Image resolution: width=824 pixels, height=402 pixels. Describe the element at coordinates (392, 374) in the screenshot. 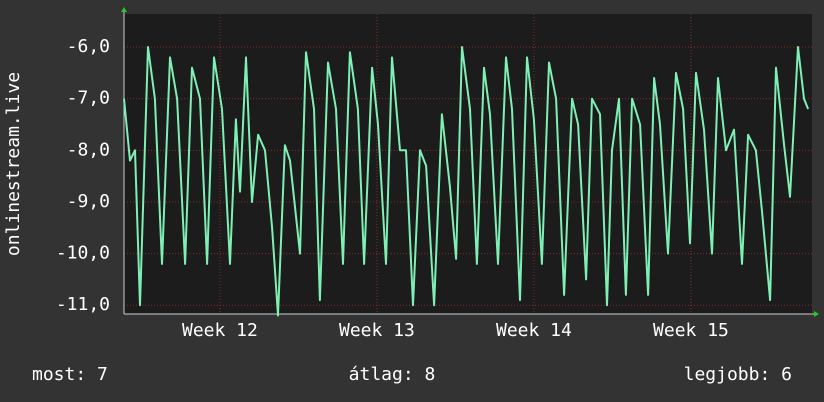

I see `footer-average: átlag: 8` at that location.